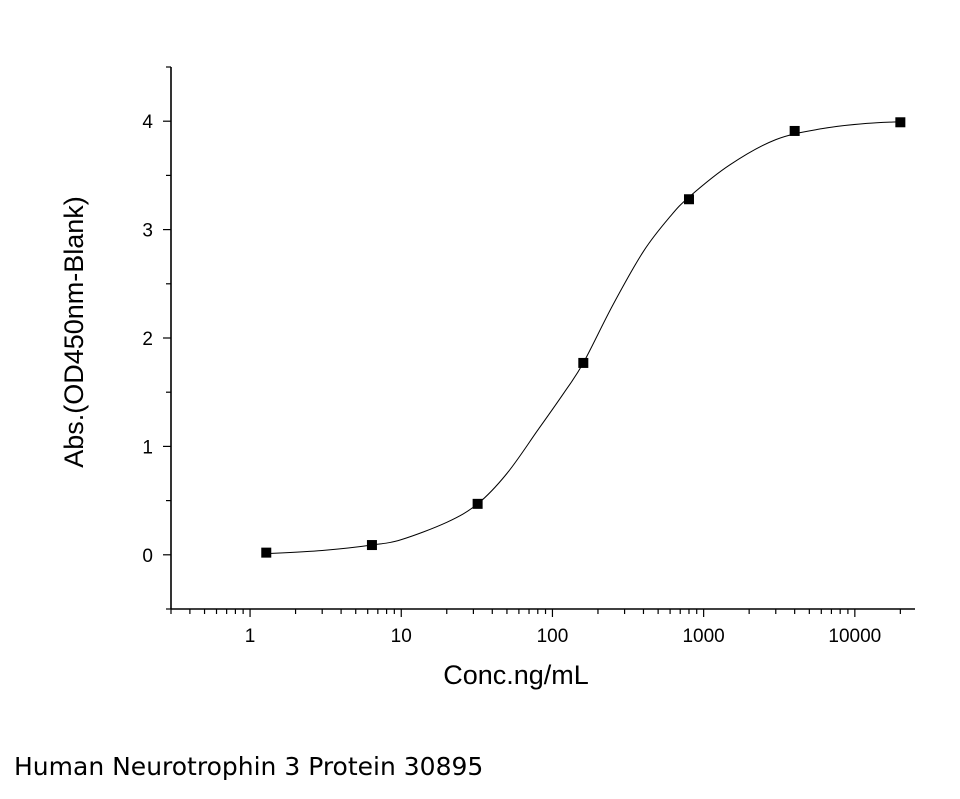 The height and width of the screenshot is (799, 960). I want to click on y-axis-label: Abs.(OD450nm-Blank), so click(74, 332).